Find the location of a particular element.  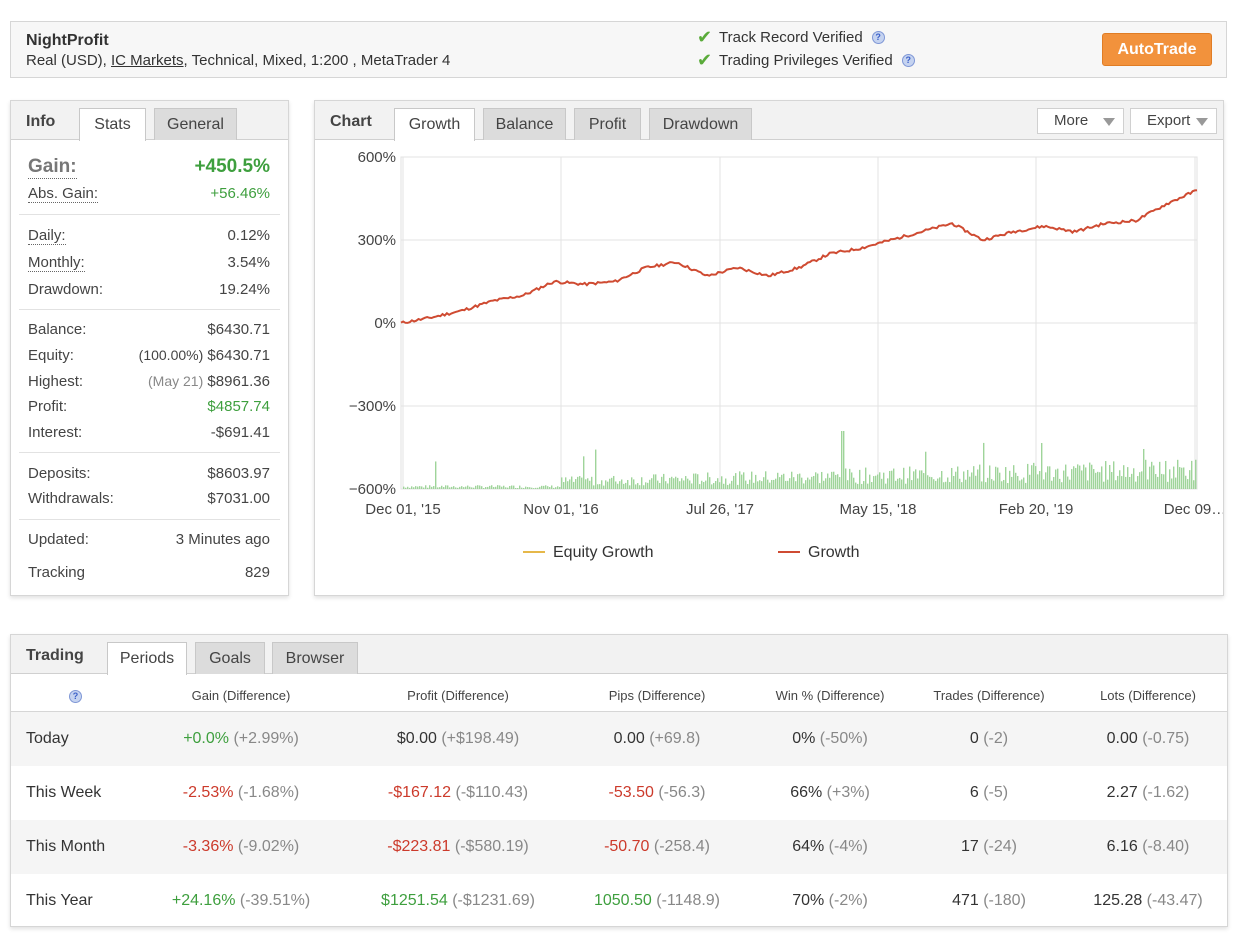

win-difference: (+3%) is located at coordinates (846, 792).